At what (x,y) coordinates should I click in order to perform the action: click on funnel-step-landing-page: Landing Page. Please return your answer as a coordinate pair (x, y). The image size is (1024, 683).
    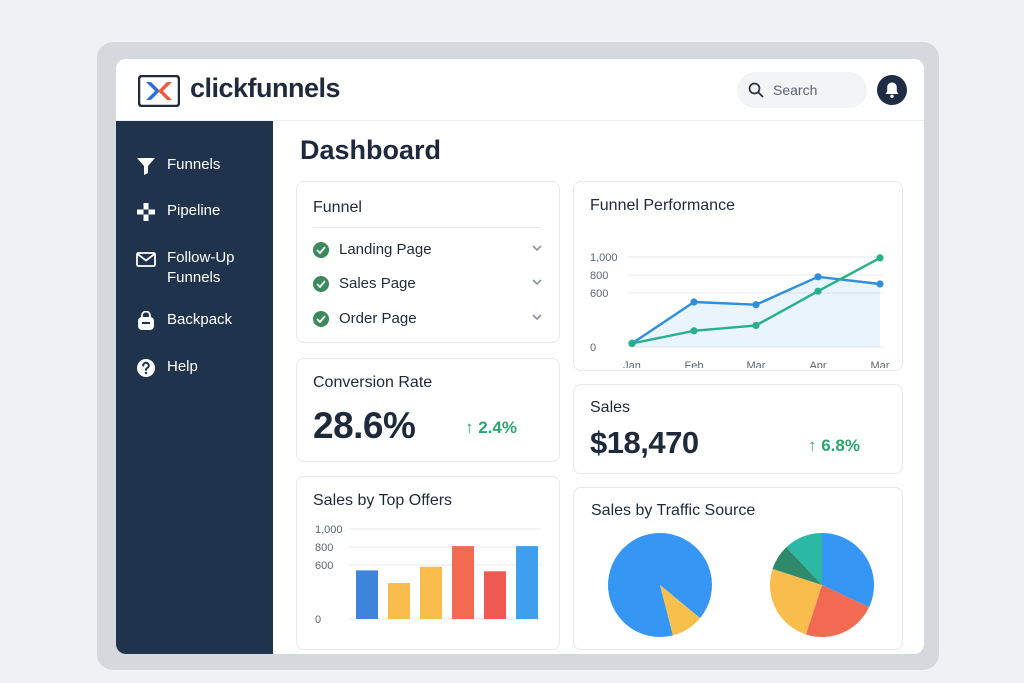
    Looking at the image, I should click on (428, 251).